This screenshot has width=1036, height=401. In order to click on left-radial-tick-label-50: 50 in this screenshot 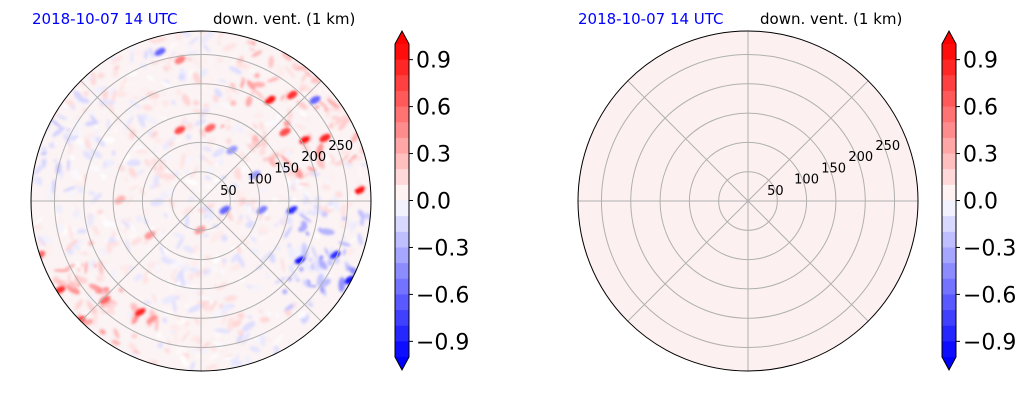, I will do `click(228, 191)`.